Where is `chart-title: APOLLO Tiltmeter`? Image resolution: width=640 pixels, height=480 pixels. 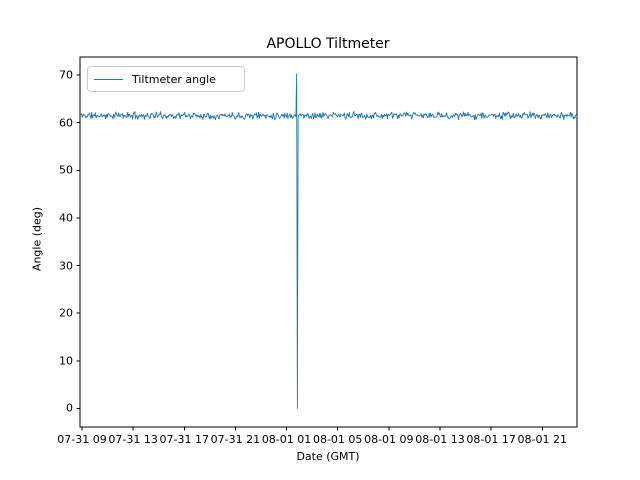
chart-title: APOLLO Tiltmeter is located at coordinates (328, 44).